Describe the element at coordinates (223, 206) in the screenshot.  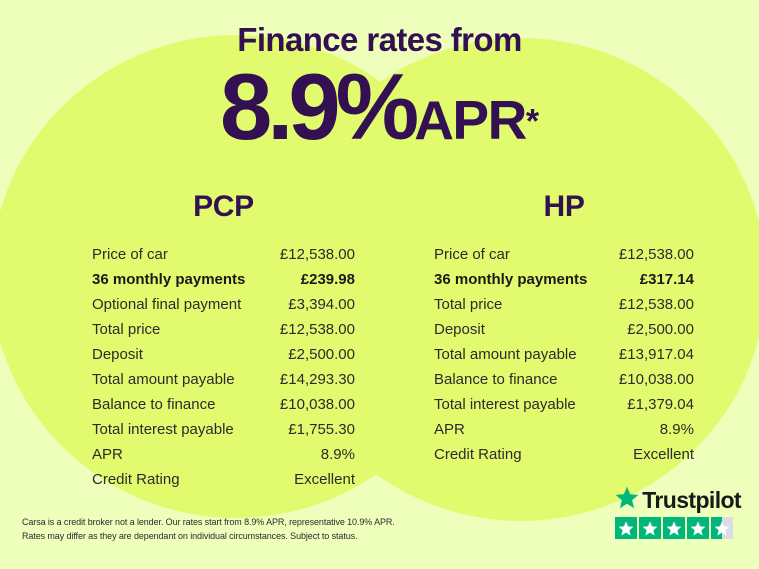
I see `plan-title-pcp: PCP` at that location.